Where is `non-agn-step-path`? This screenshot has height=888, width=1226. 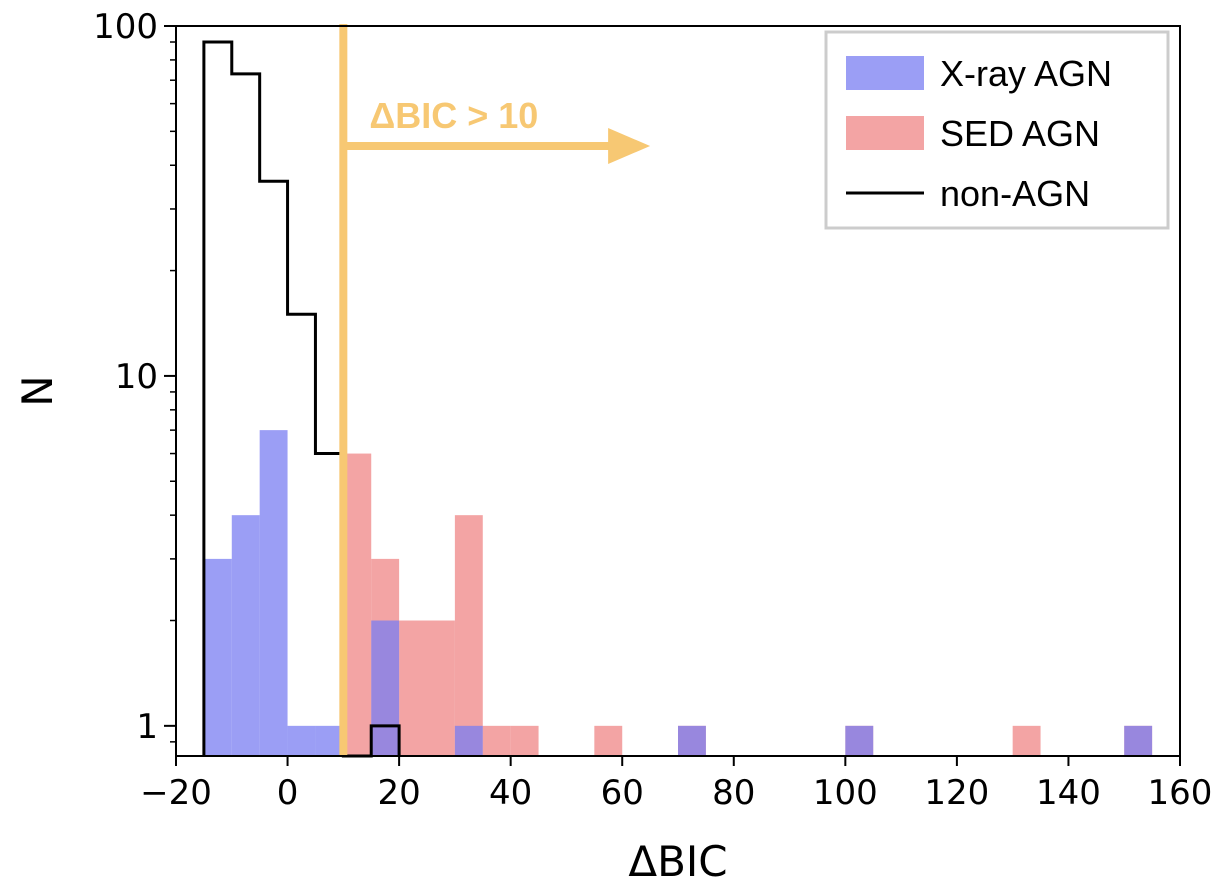
non-agn-step-path is located at coordinates (301, 399).